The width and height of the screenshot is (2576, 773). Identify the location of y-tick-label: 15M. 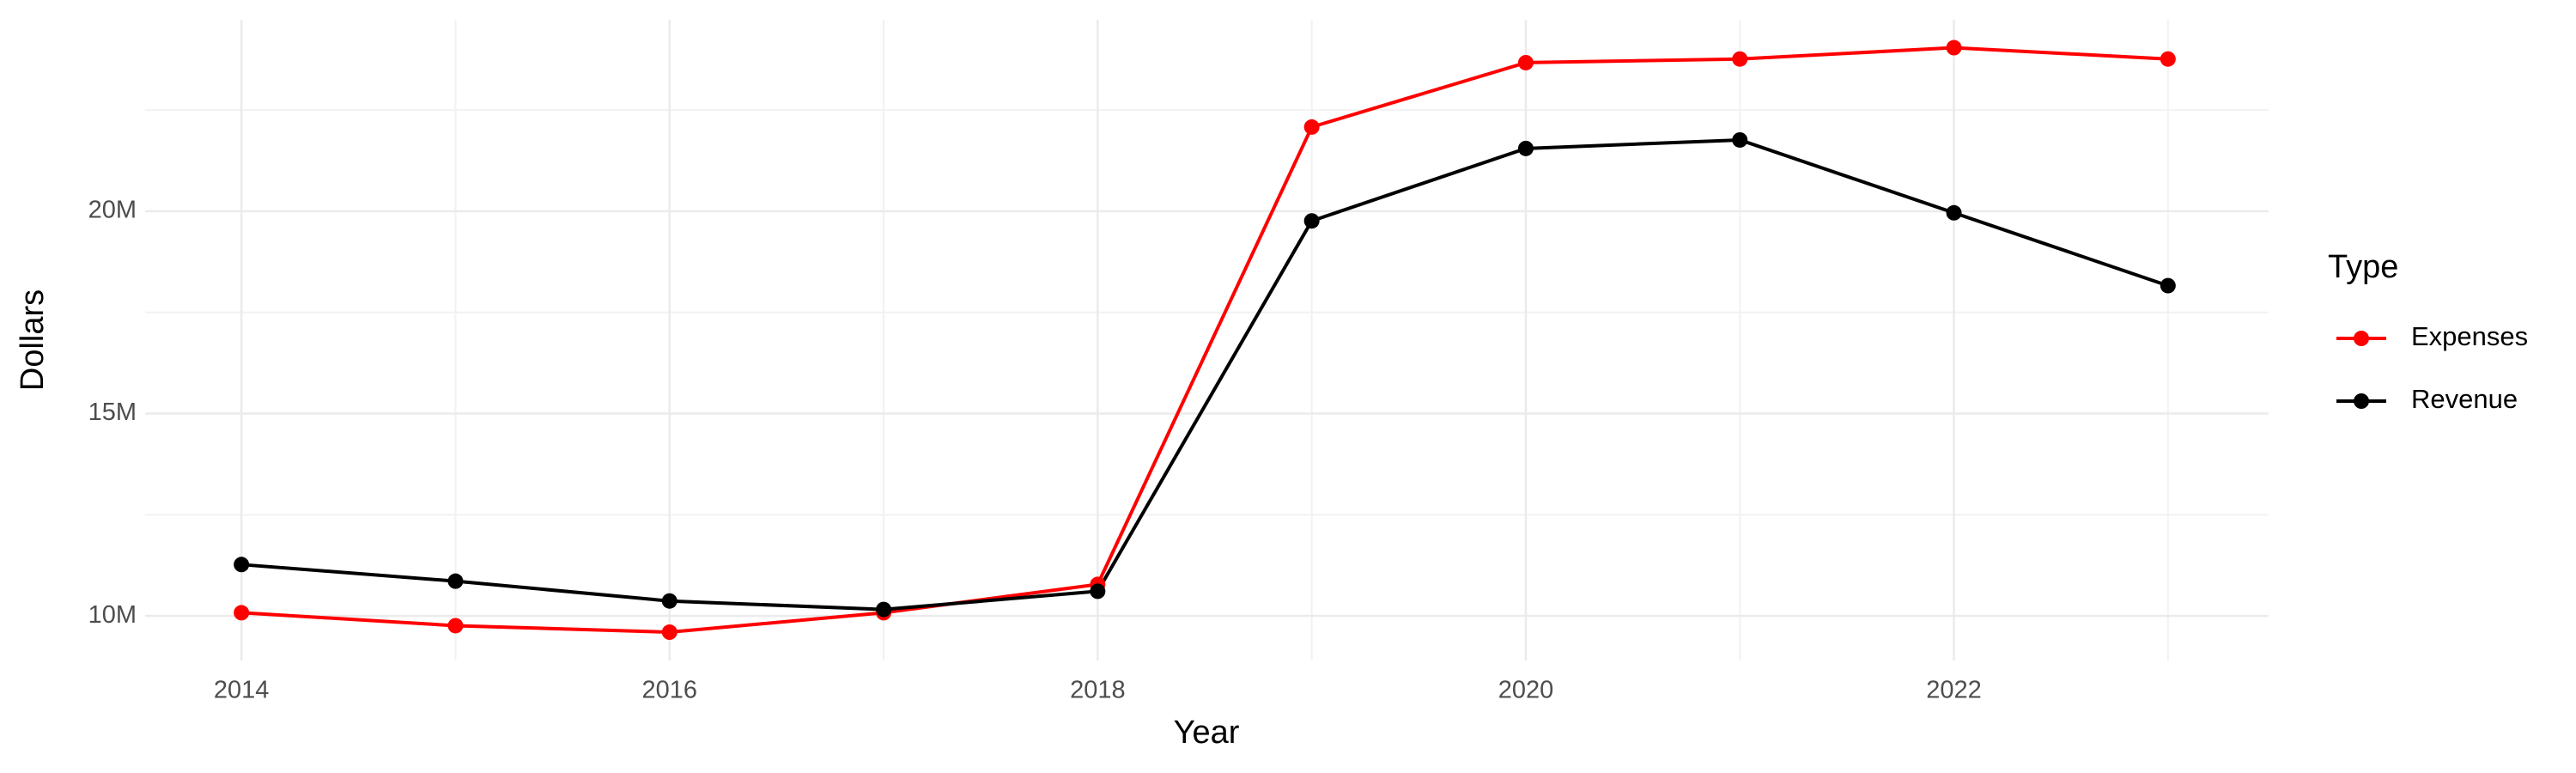
(112, 412).